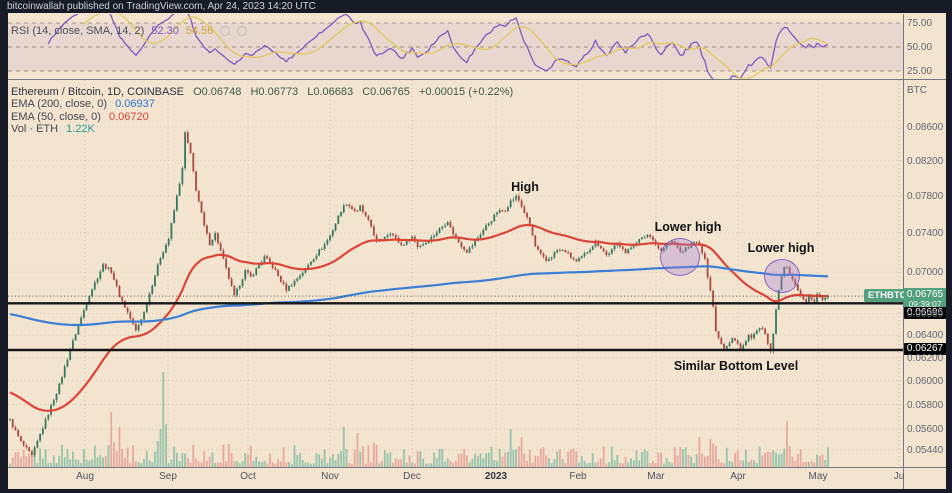  Describe the element at coordinates (59, 104) in the screenshot. I see `ema200-label: EMA (200, close, 0)` at that location.